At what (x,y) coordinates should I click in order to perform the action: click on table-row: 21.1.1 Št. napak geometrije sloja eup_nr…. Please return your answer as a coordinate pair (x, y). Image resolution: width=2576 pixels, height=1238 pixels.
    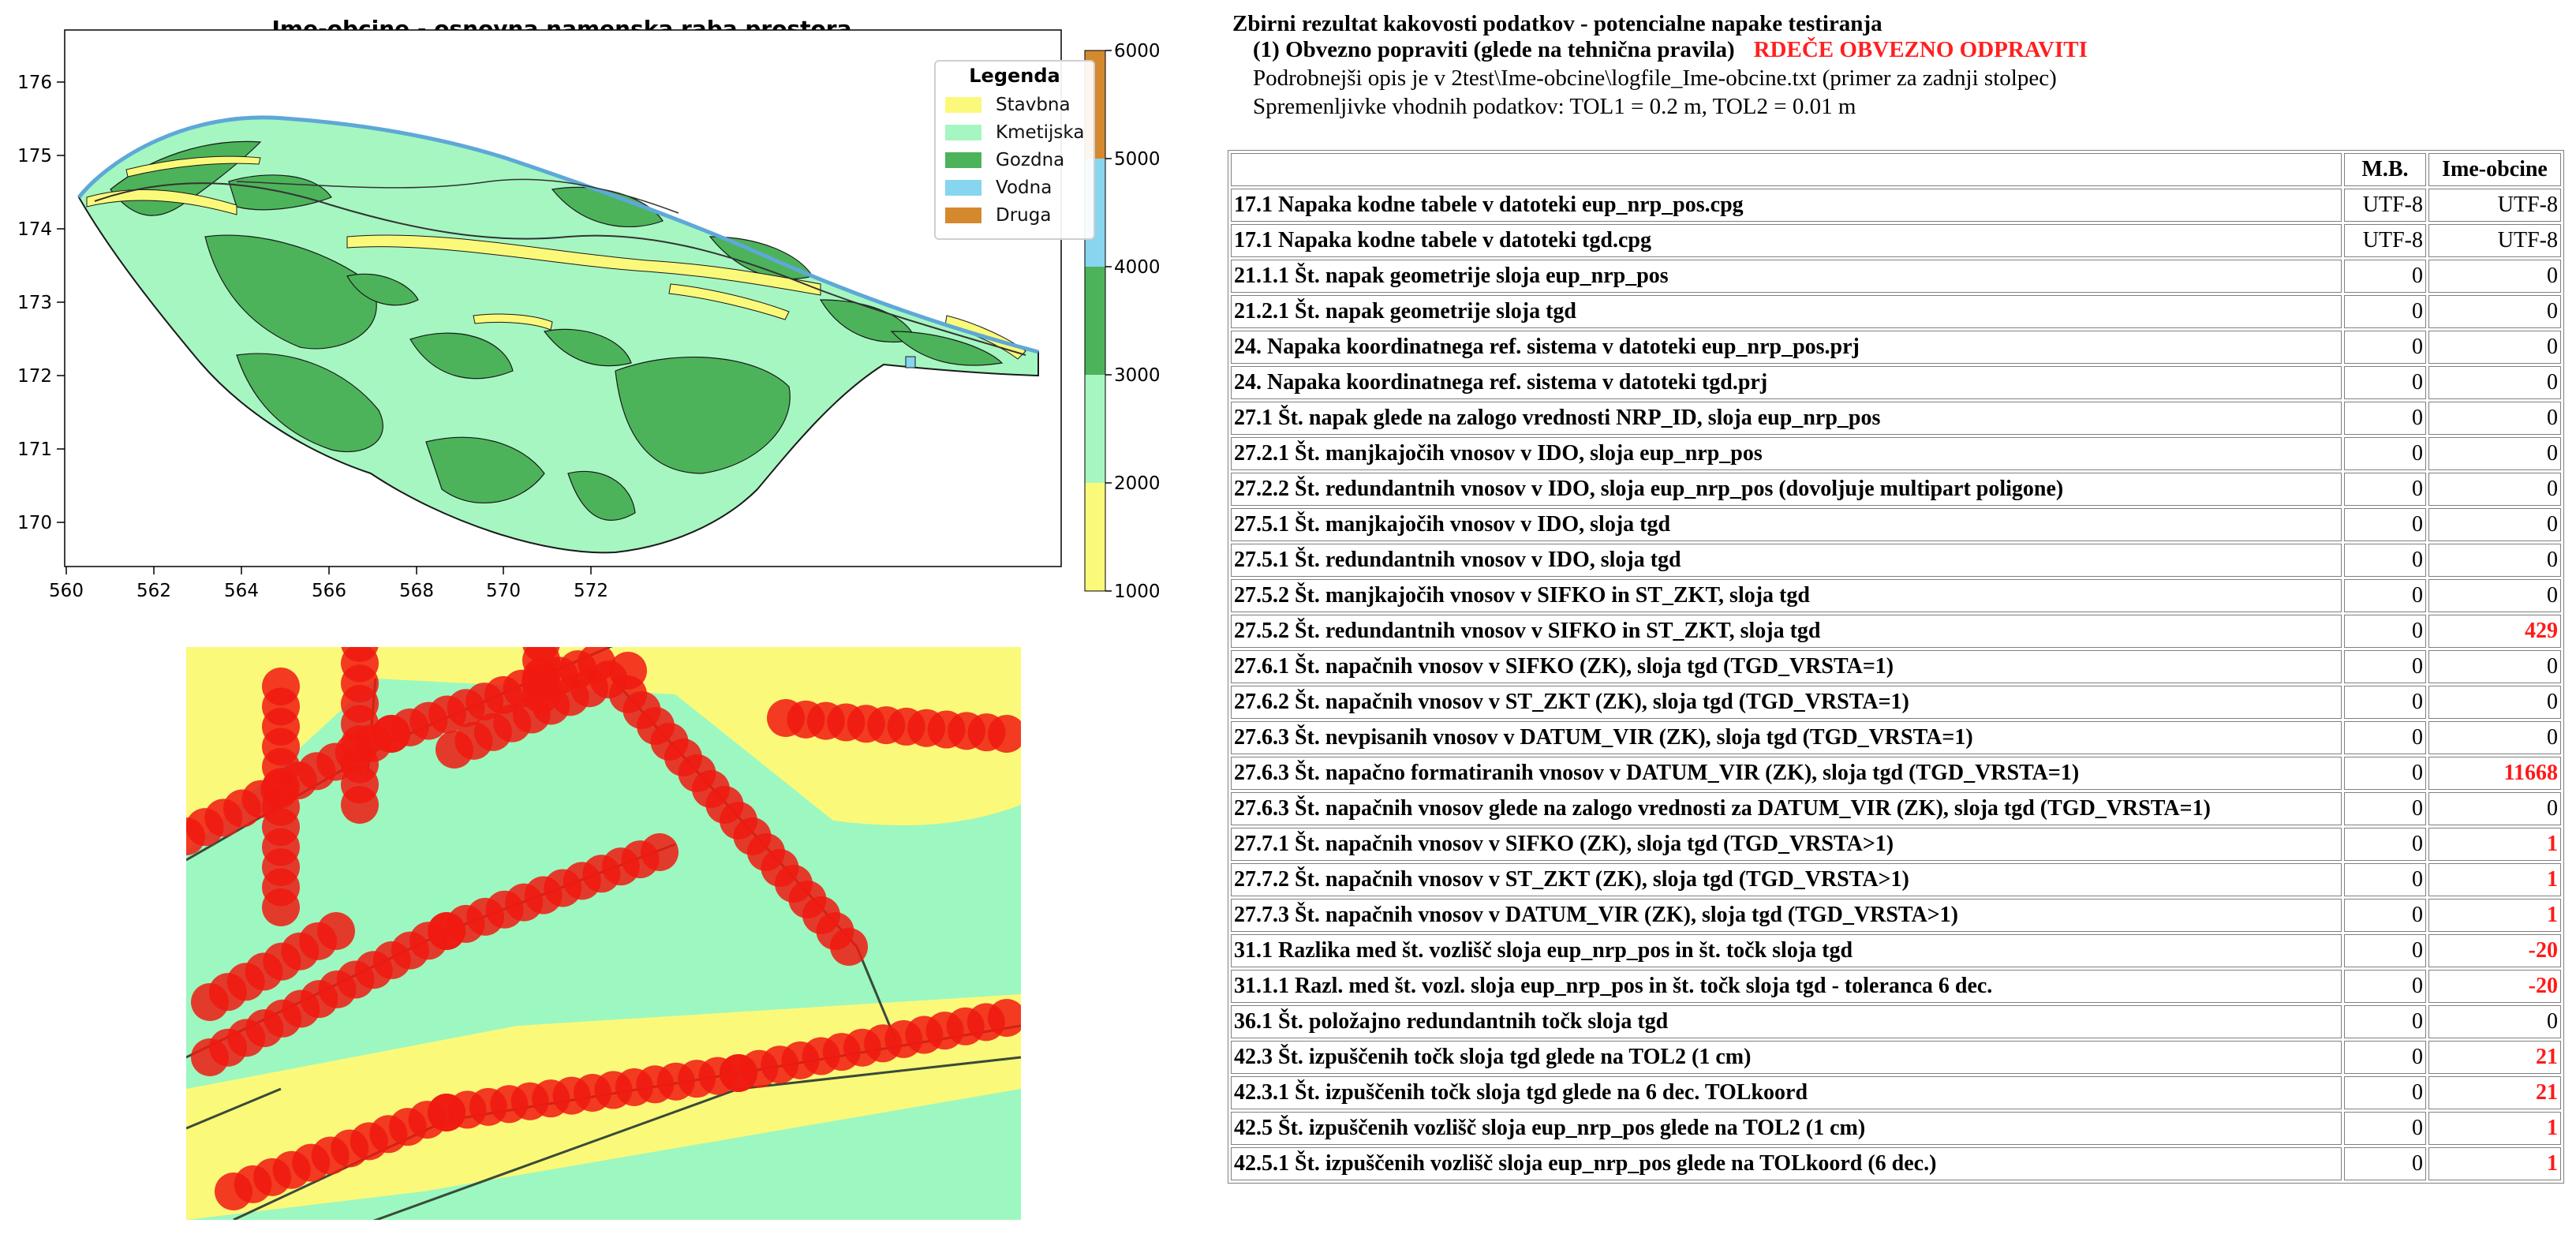
    Looking at the image, I should click on (1896, 276).